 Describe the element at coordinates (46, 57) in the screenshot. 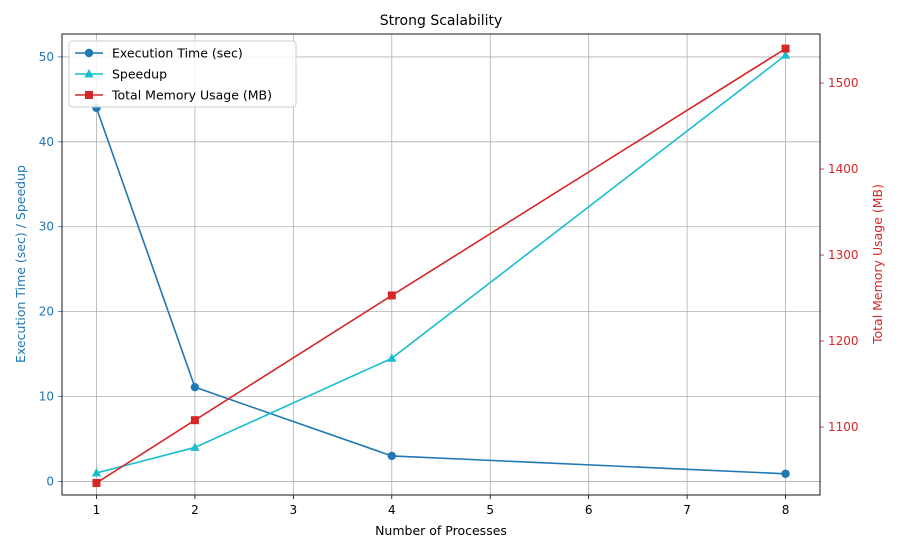

I see `left-y-tick-label: 50` at that location.